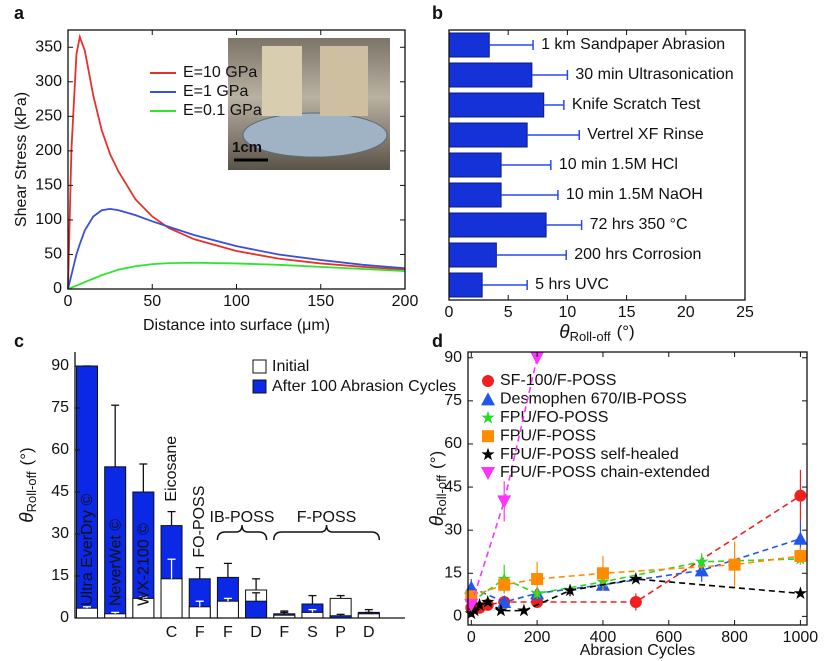 This screenshot has height=661, width=825. I want to click on panel-label: c, so click(19, 341).